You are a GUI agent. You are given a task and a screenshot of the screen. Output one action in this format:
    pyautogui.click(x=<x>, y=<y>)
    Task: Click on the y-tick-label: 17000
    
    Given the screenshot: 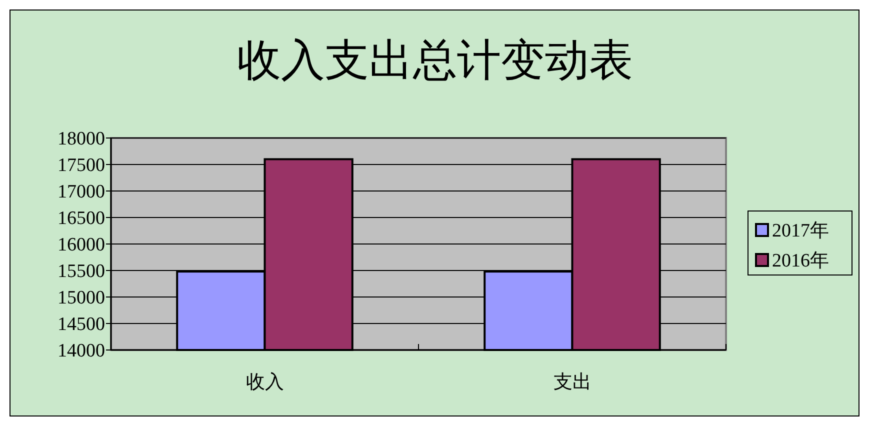 What is the action you would take?
    pyautogui.click(x=81, y=192)
    